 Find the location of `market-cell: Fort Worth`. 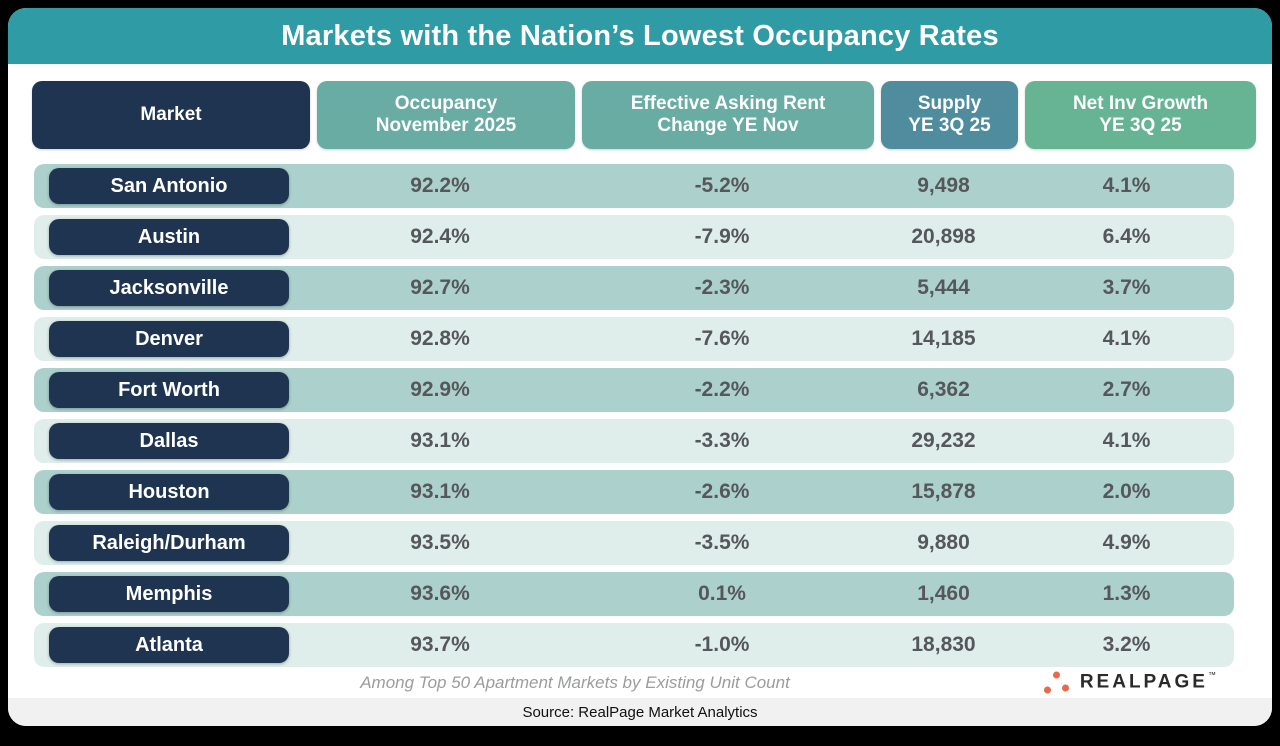

market-cell: Fort Worth is located at coordinates (169, 390).